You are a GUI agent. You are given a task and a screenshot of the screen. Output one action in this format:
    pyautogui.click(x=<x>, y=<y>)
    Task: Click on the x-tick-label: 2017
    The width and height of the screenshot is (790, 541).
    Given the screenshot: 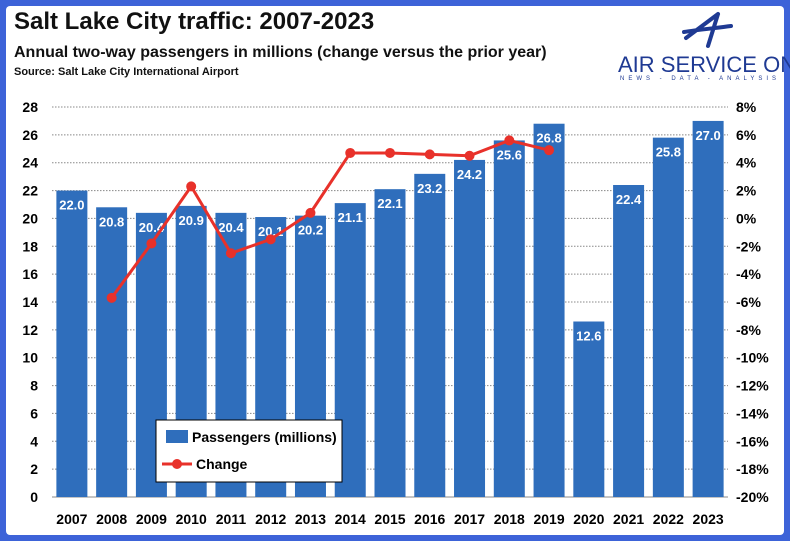 What is the action you would take?
    pyautogui.click(x=469, y=519)
    